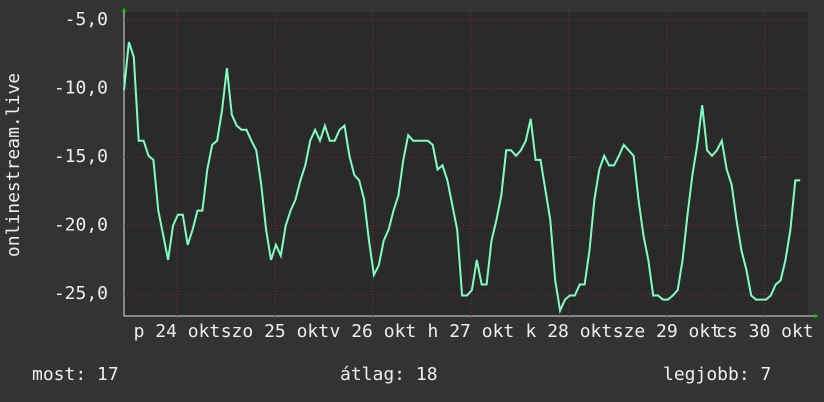  What do you see at coordinates (373, 331) in the screenshot?
I see `x-tick-label: v 26 okt` at bounding box center [373, 331].